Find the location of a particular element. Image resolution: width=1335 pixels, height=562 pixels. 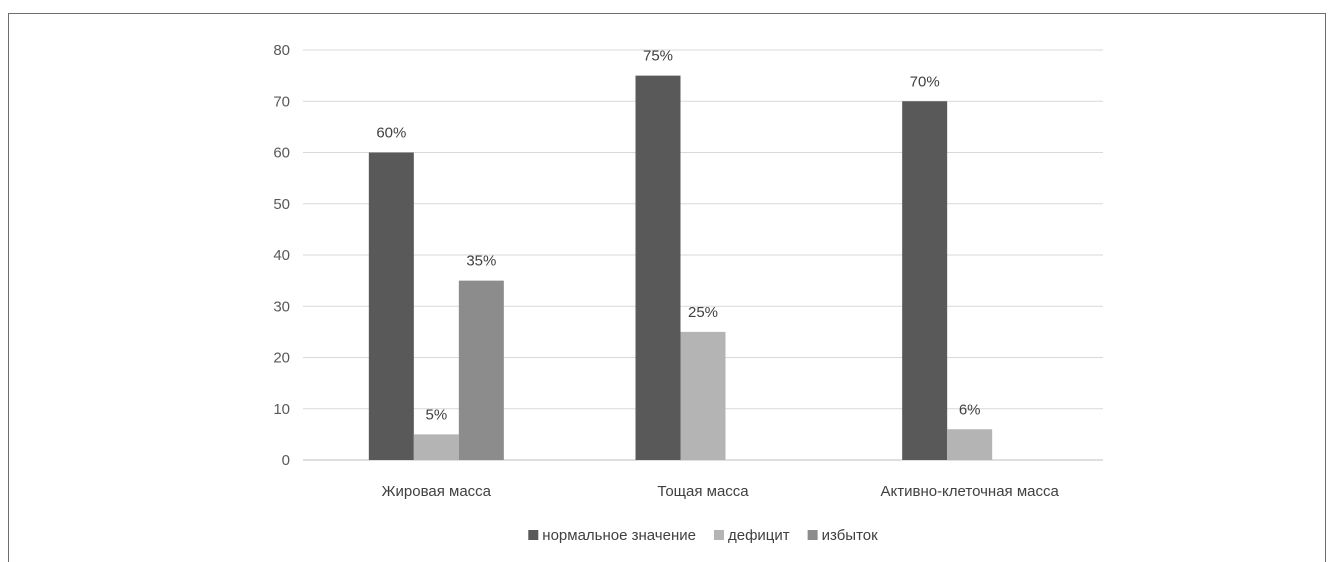

y-tick-label: 30 is located at coordinates (281, 306).